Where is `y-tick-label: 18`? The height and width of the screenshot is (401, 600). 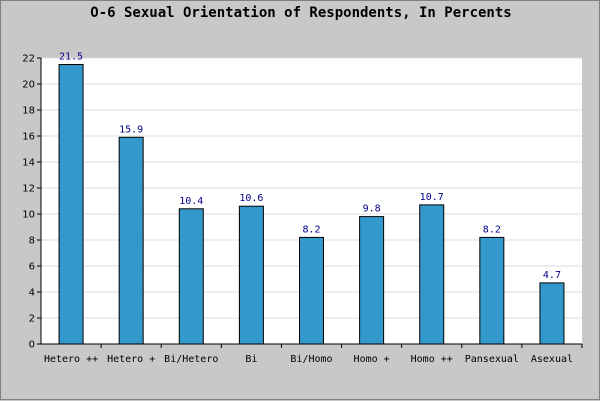
y-tick-label: 18 is located at coordinates (28, 111).